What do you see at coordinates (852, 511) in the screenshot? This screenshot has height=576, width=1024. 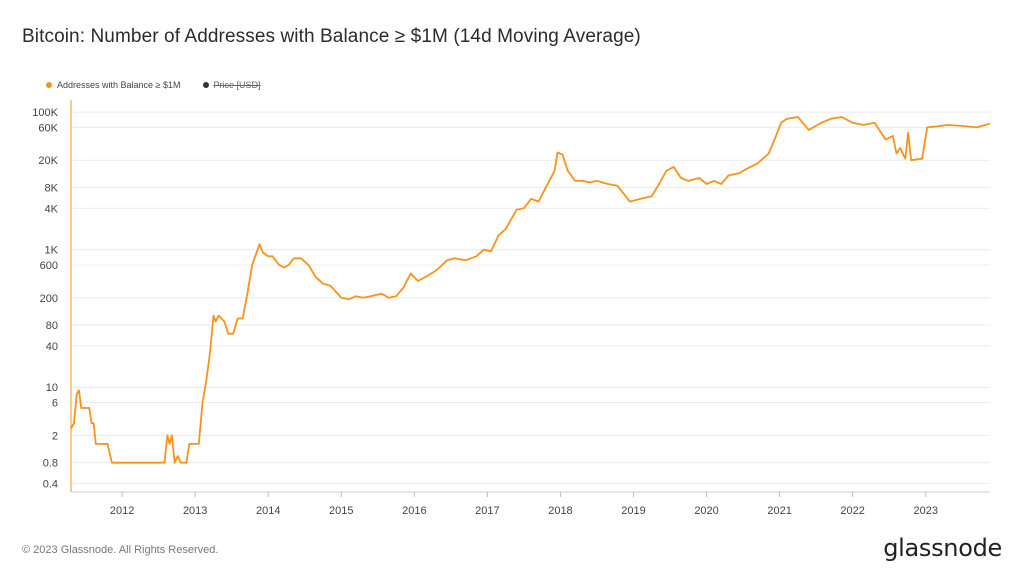 I see `x-tick-label: 2022` at bounding box center [852, 511].